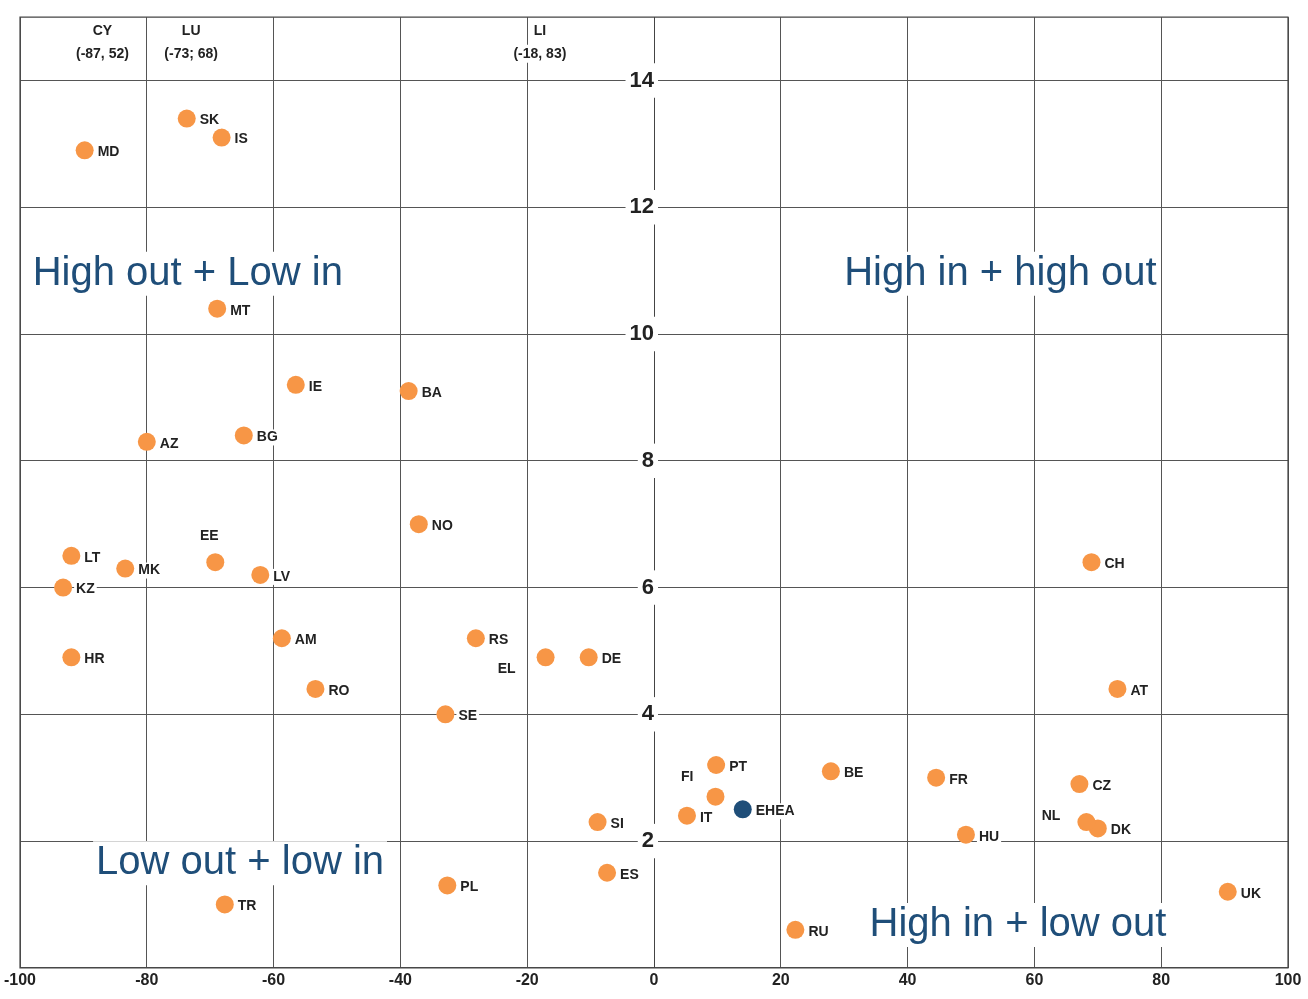 Image resolution: width=1308 pixels, height=999 pixels. What do you see at coordinates (853, 772) in the screenshot?
I see `series-label: BE` at bounding box center [853, 772].